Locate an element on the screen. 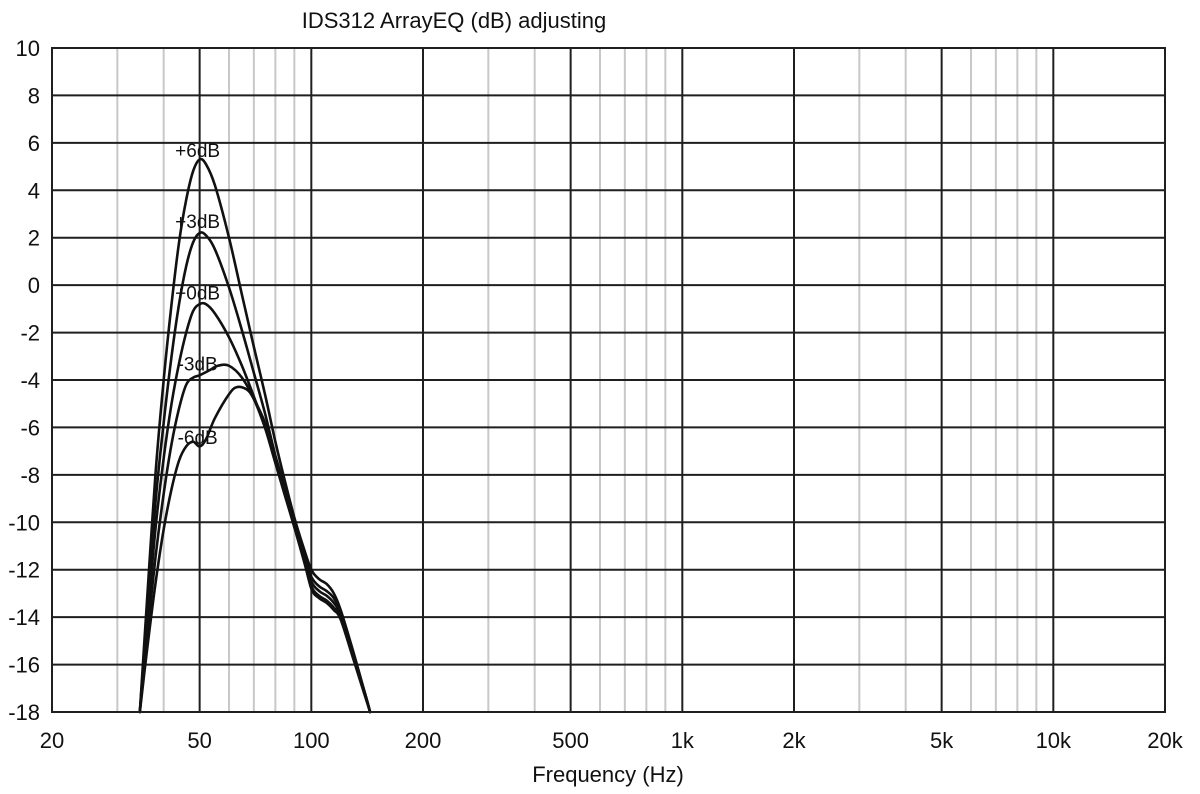 This screenshot has height=794, width=1200. x-tick-label: 100 is located at coordinates (311, 740).